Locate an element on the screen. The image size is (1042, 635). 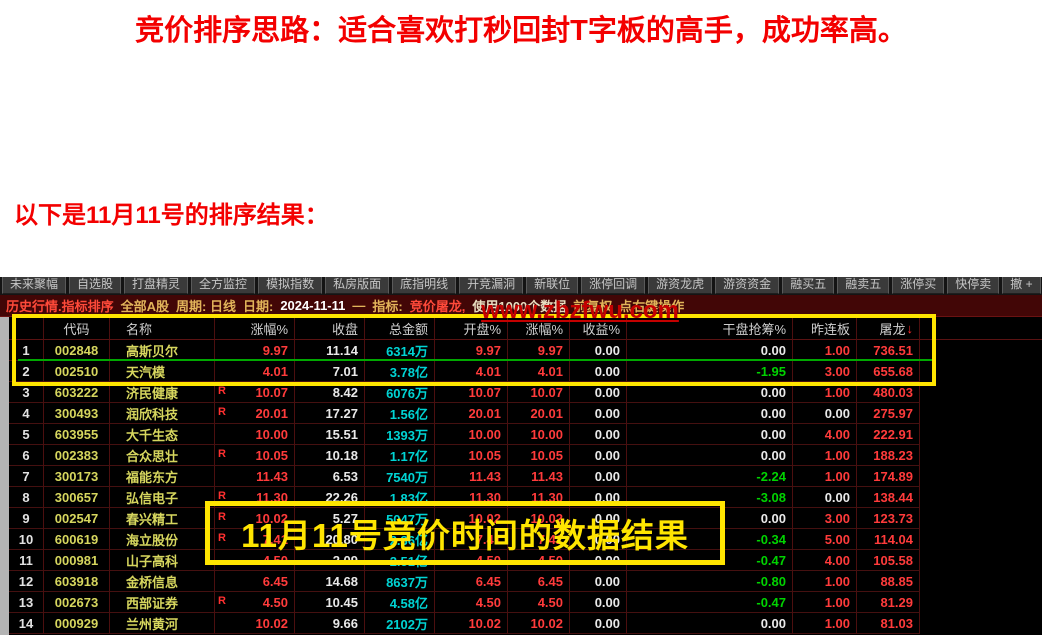
status-segment: 指标: is located at coordinates (387, 306).